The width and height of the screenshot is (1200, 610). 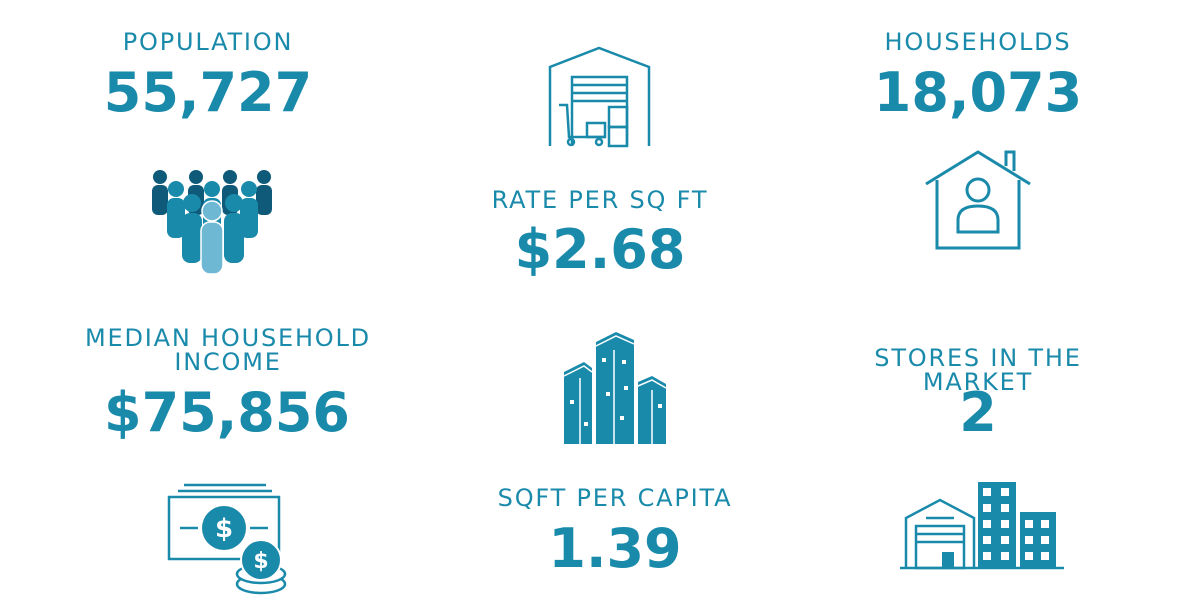 I want to click on income-label-line1: MEDIAN HOUSEHOLD, so click(x=228, y=338).